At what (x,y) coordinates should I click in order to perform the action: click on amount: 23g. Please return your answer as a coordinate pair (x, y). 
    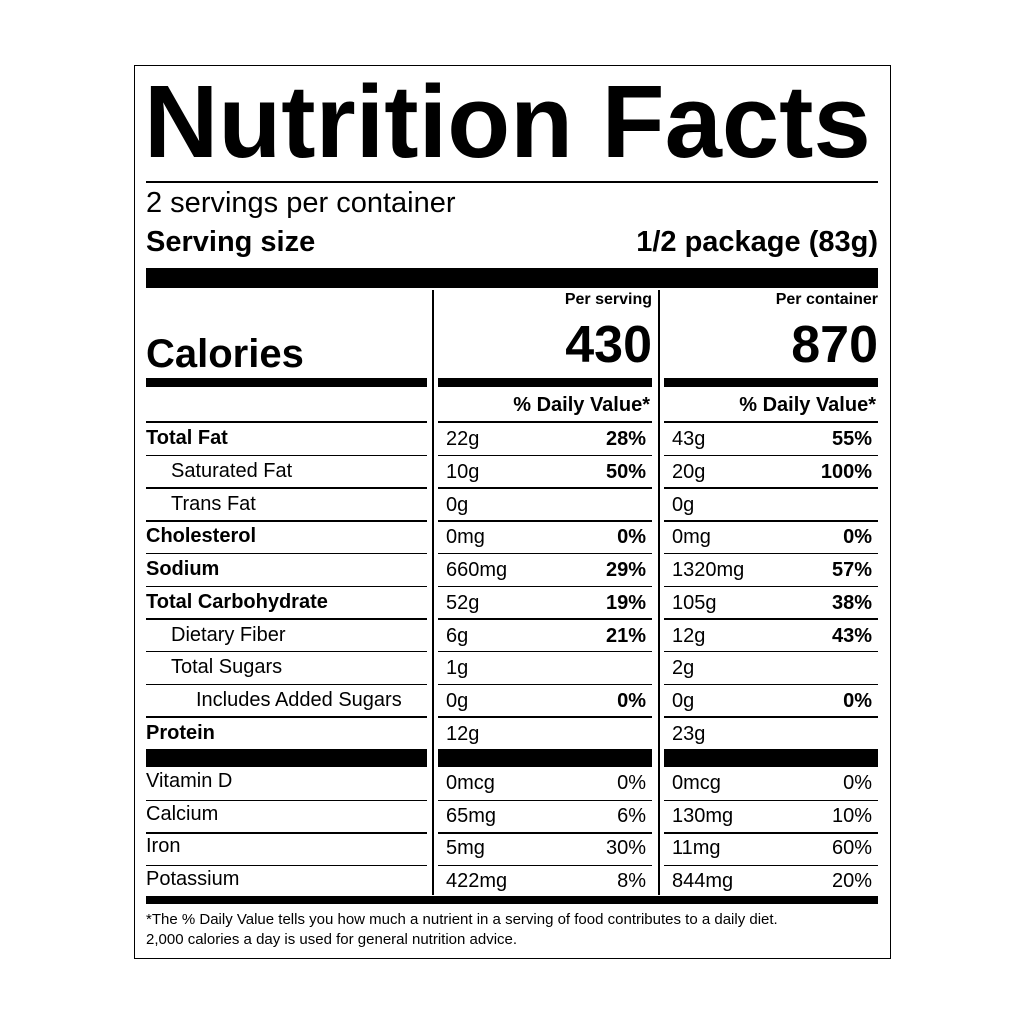
    Looking at the image, I should click on (689, 733).